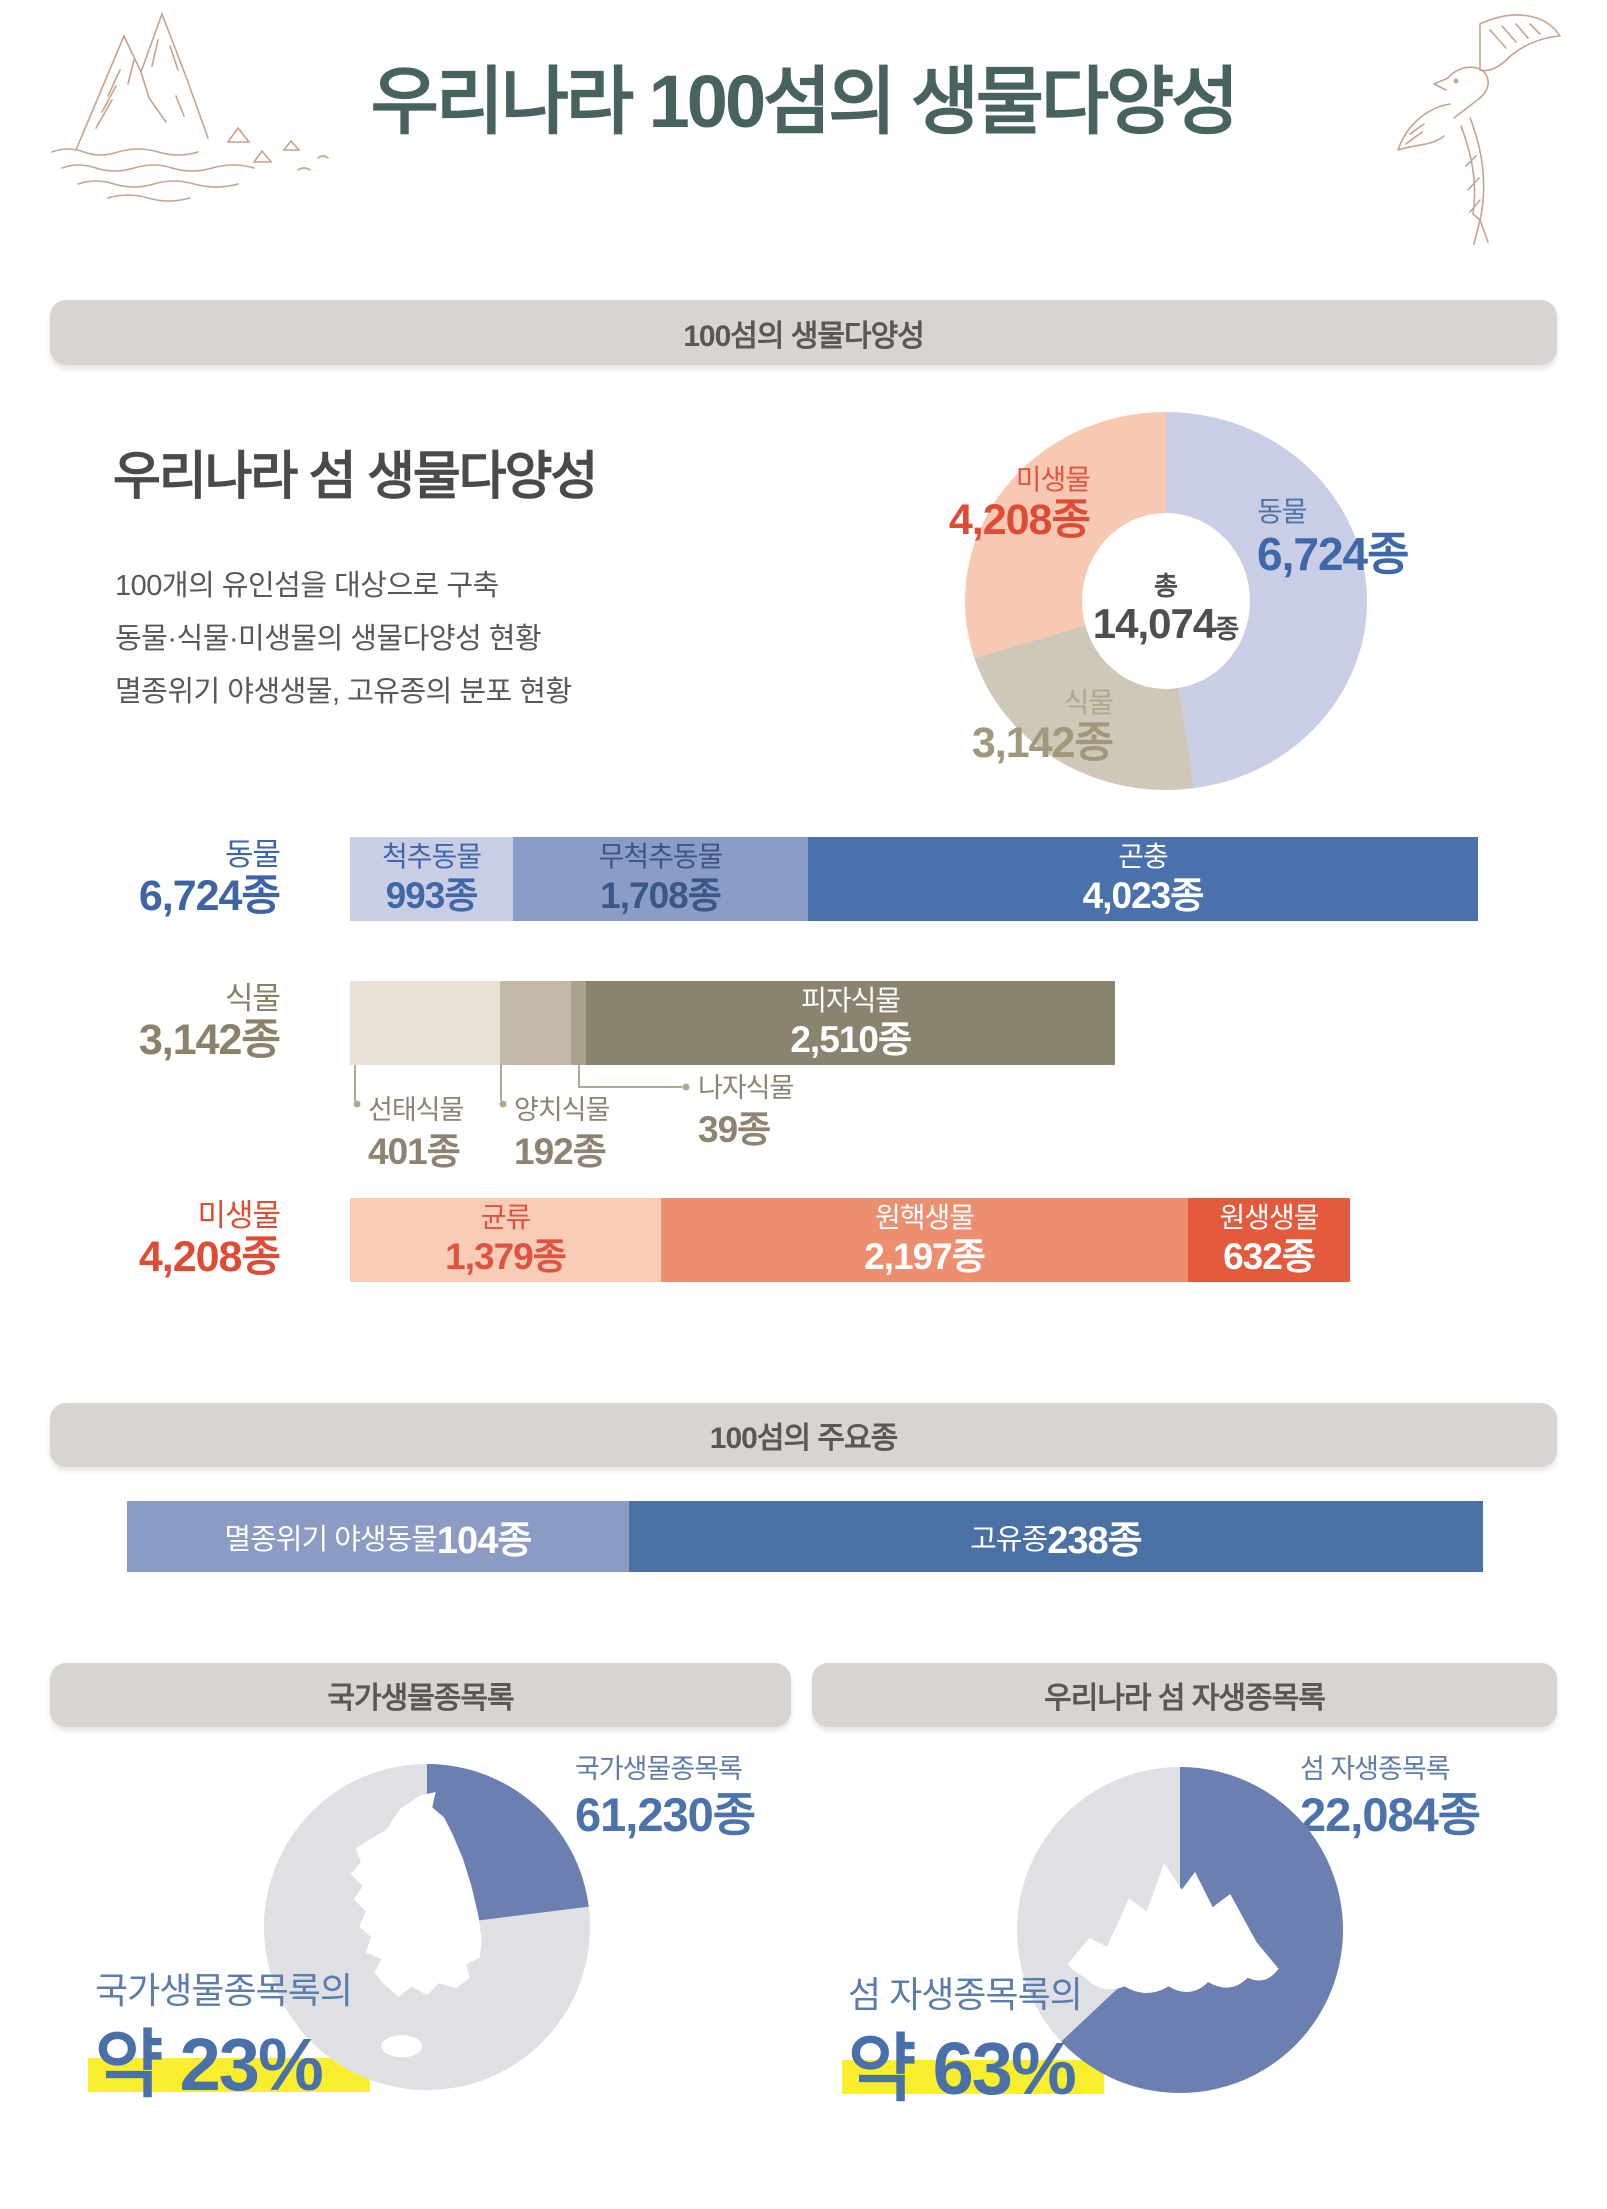  Describe the element at coordinates (1166, 586) in the screenshot. I see `donut-center-prefix: 총` at that location.